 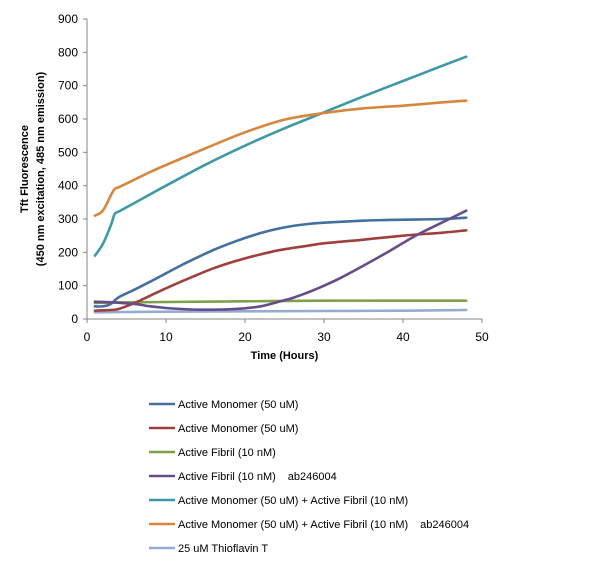 I want to click on legend-item: Active Fibril (10 nM) ab246004, so click(x=243, y=477).